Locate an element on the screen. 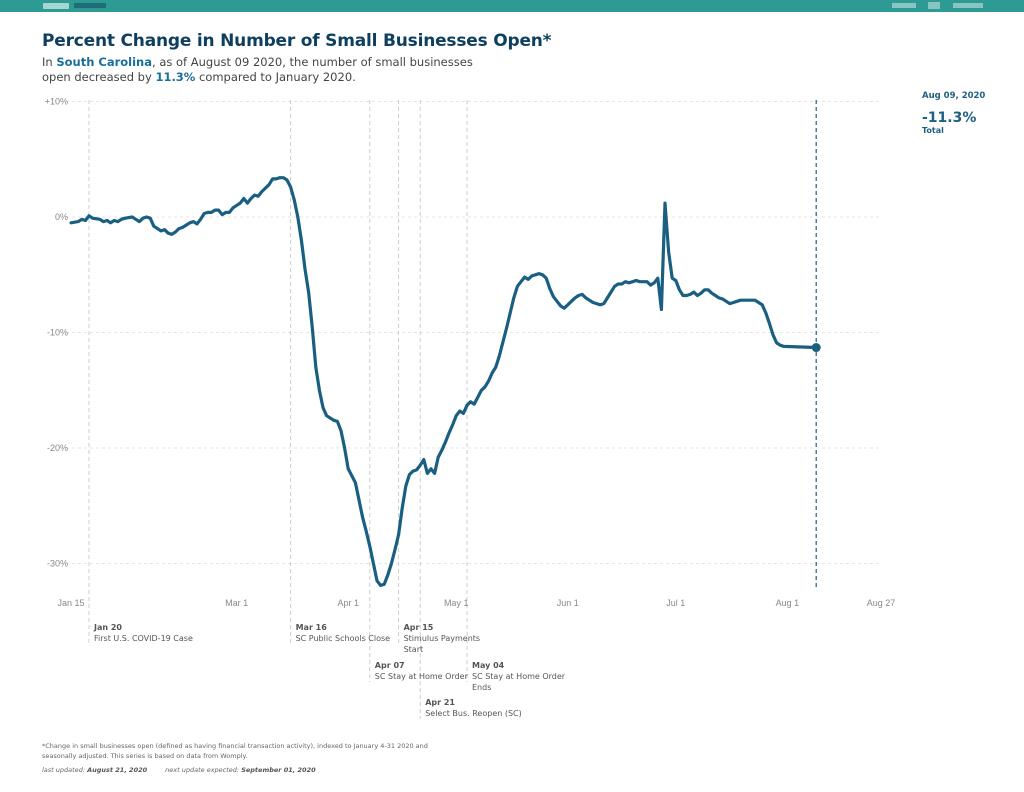 The height and width of the screenshot is (792, 1024). x-tick-label: Jan 15 is located at coordinates (70, 603).